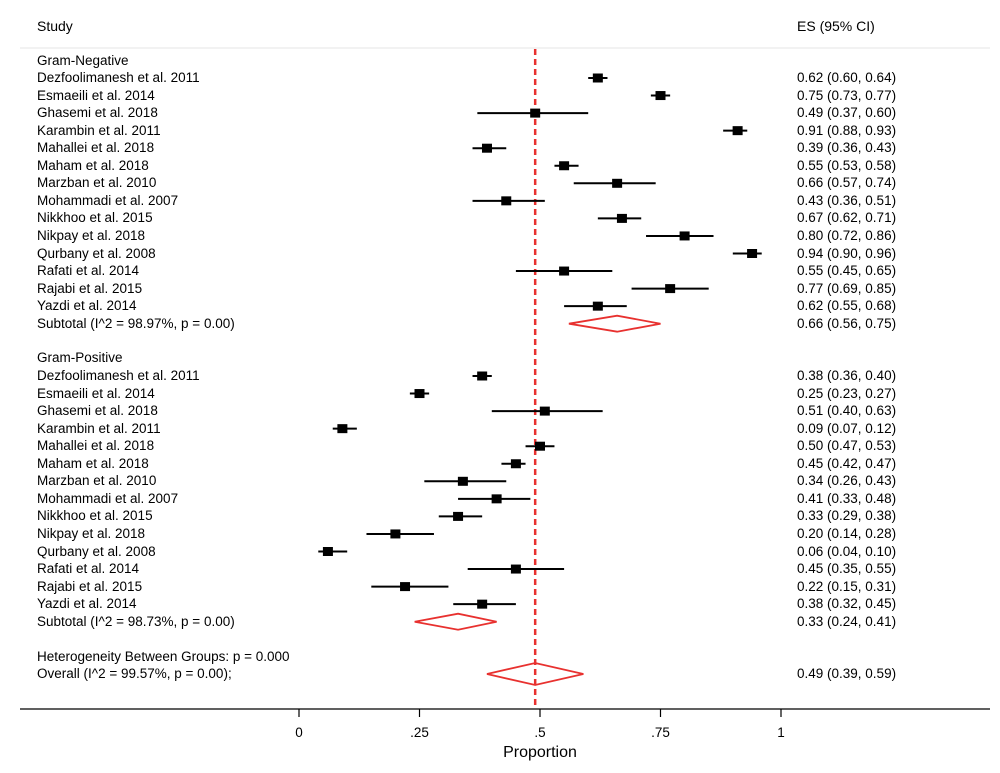  I want to click on g0-study-5-marker, so click(564, 166).